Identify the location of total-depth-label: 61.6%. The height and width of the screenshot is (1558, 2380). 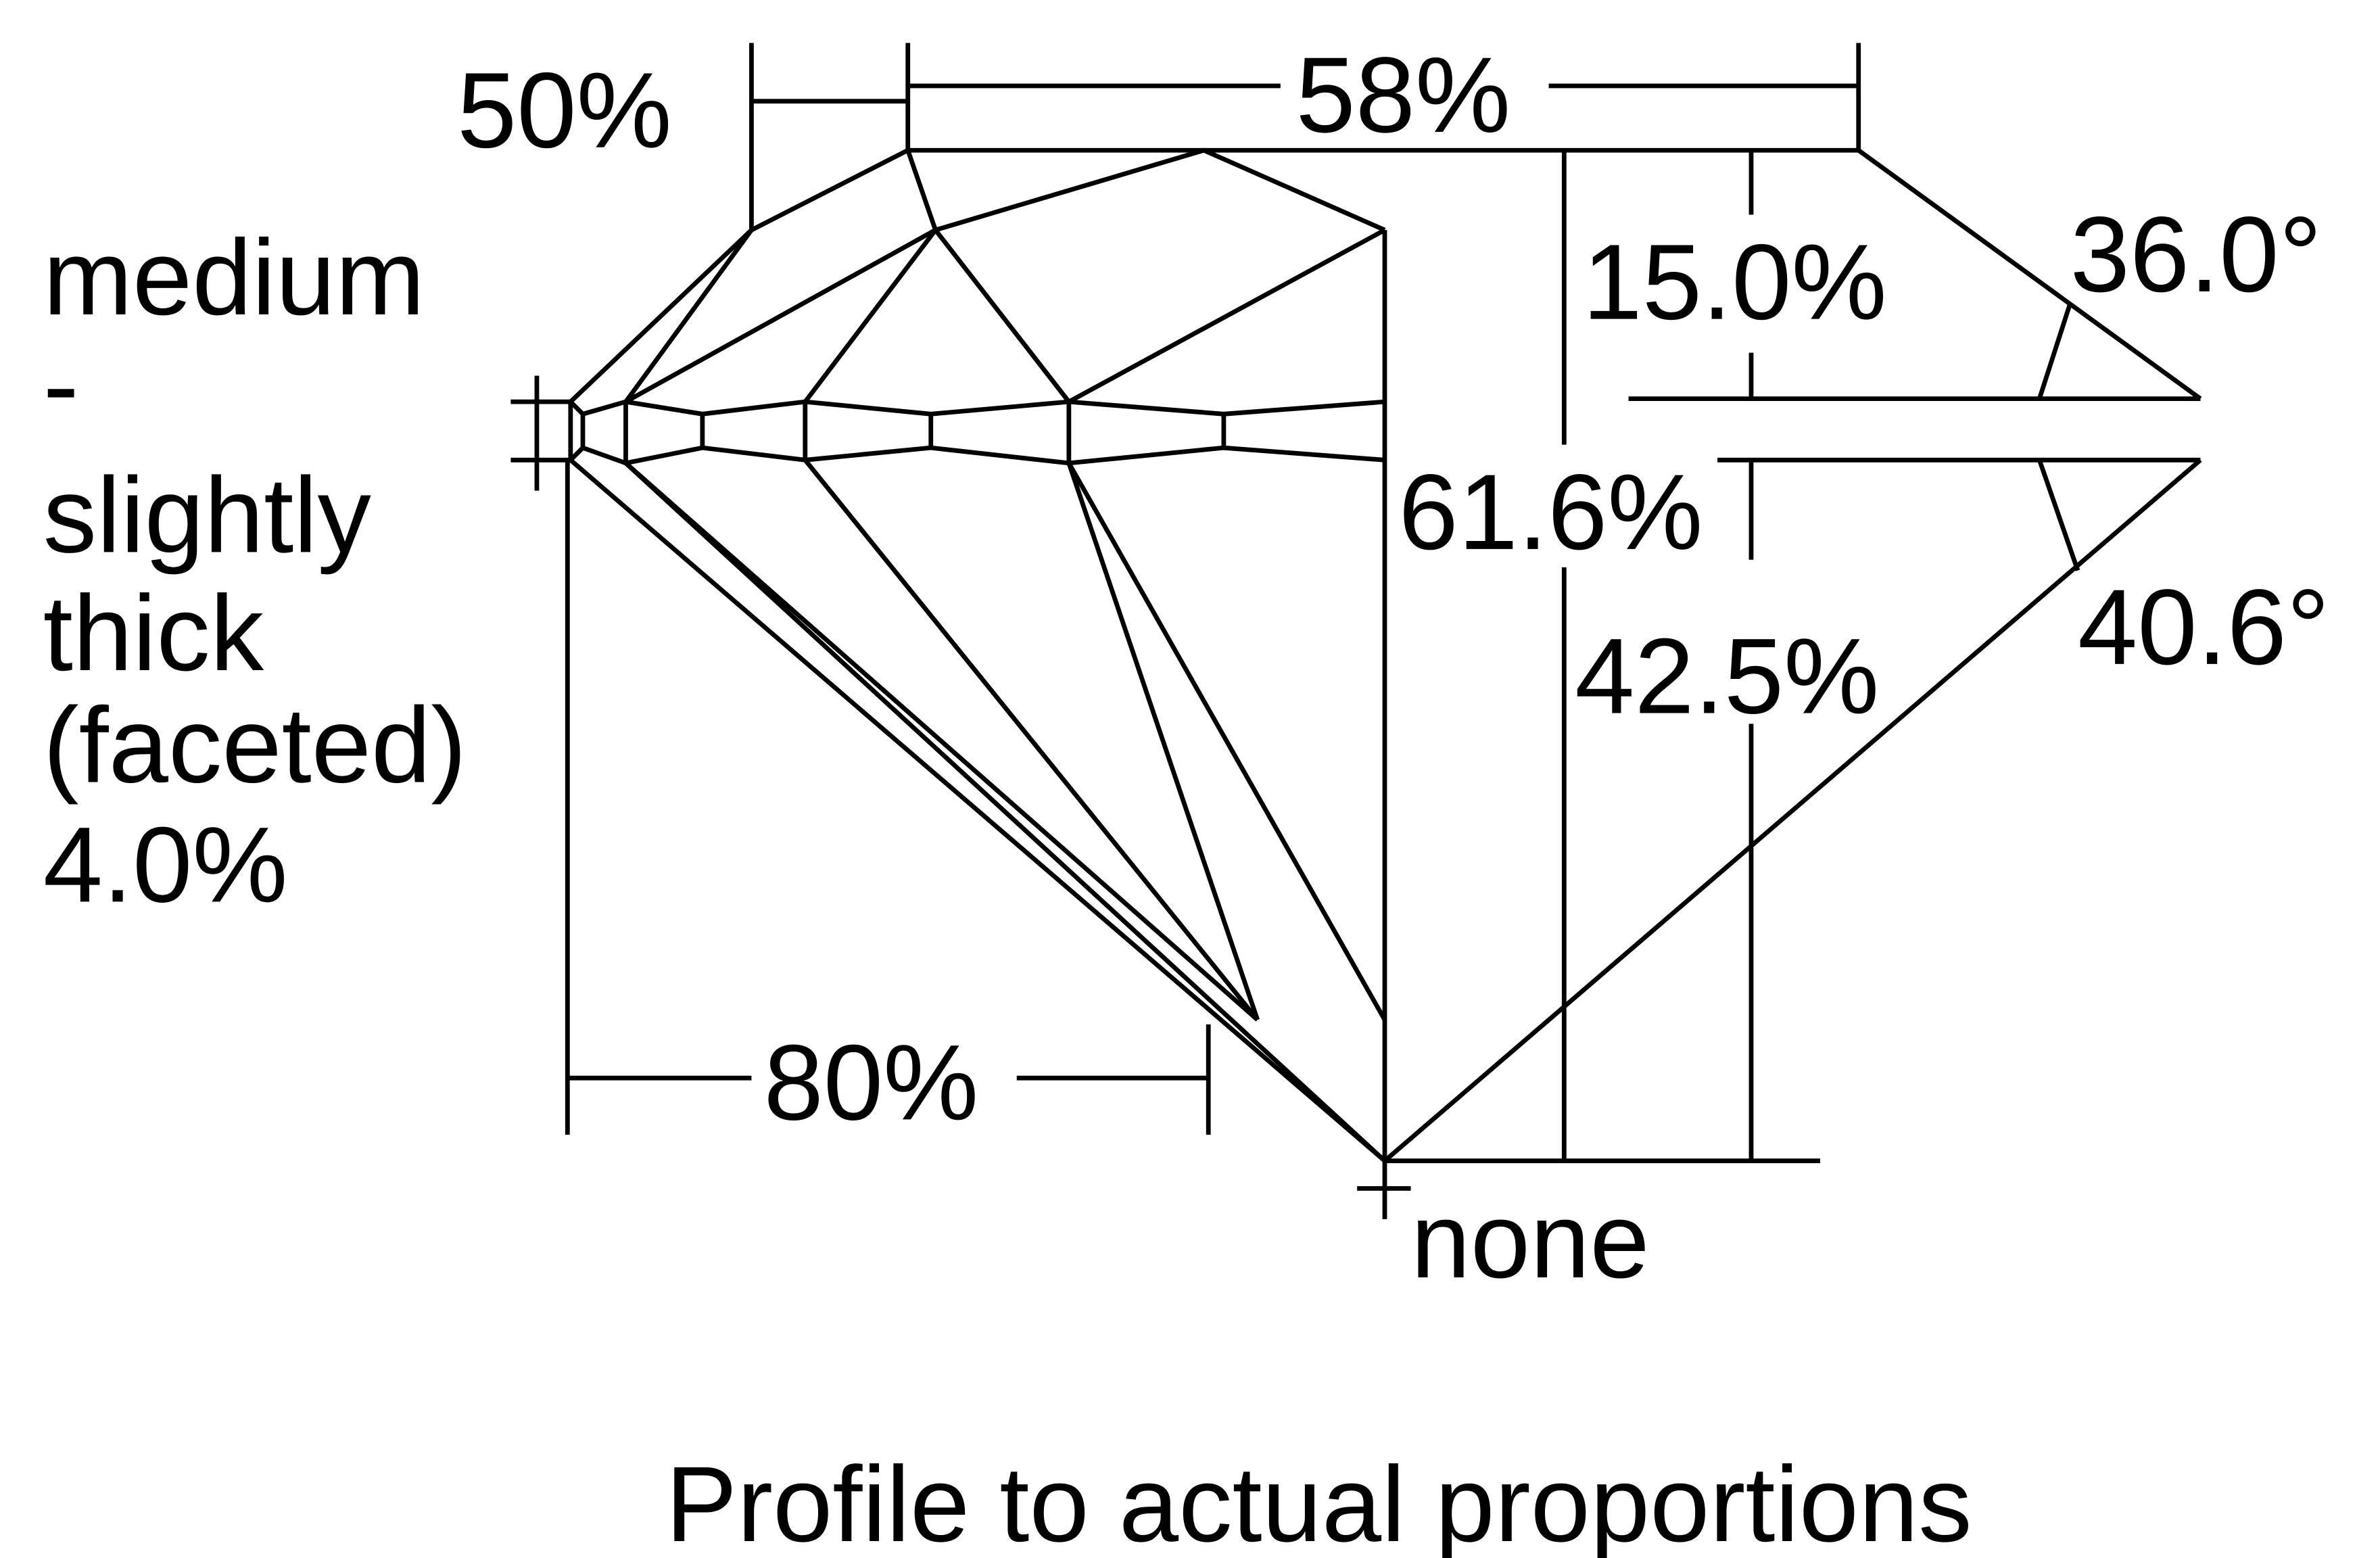
(1551, 512).